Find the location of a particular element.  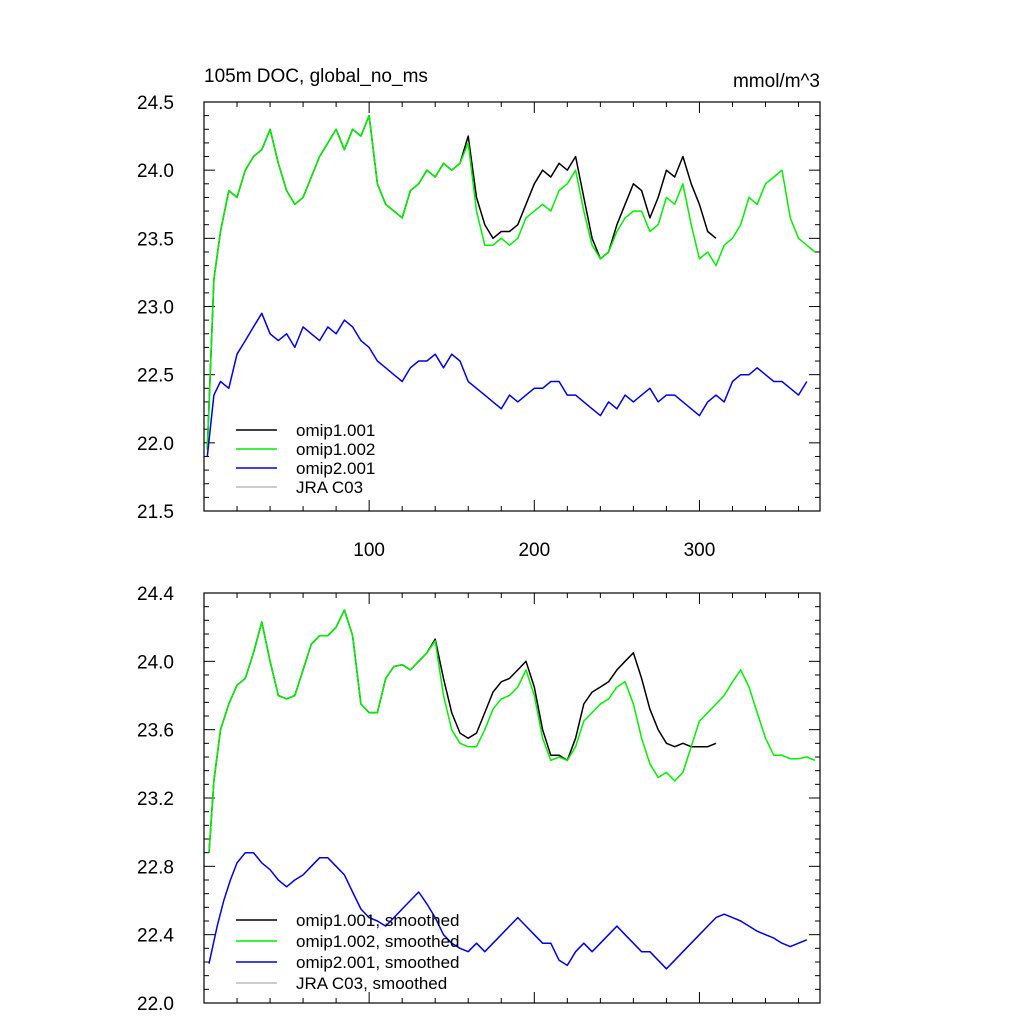

panel-top-units: mmol/m^3 is located at coordinates (776, 81).